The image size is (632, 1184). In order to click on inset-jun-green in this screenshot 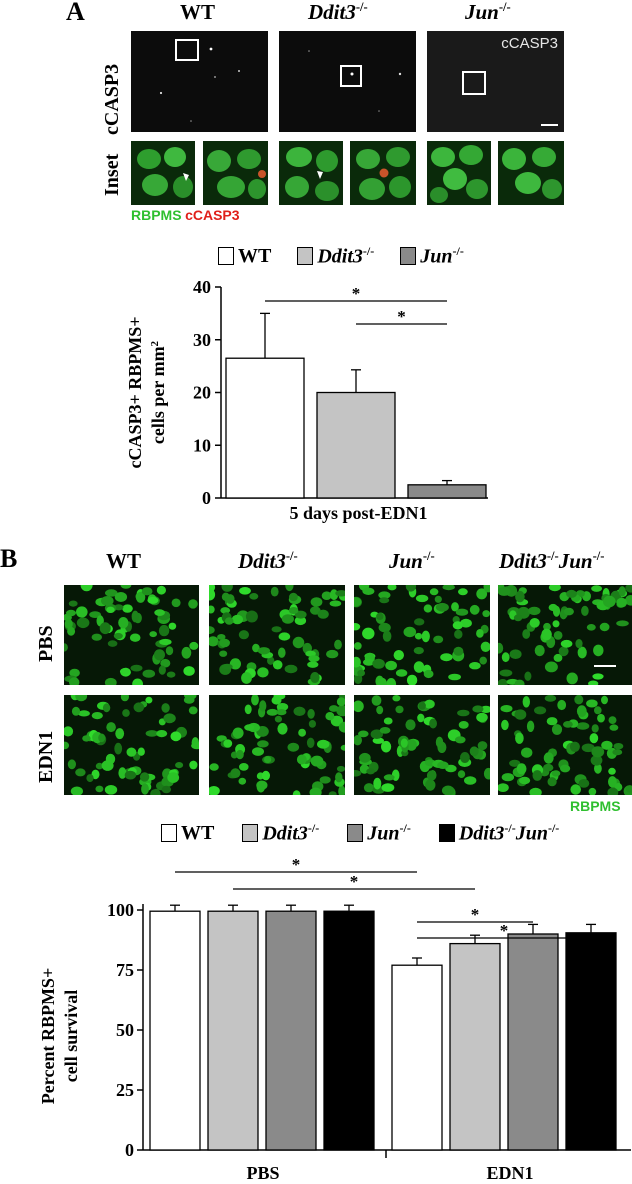, I will do `click(459, 173)`.